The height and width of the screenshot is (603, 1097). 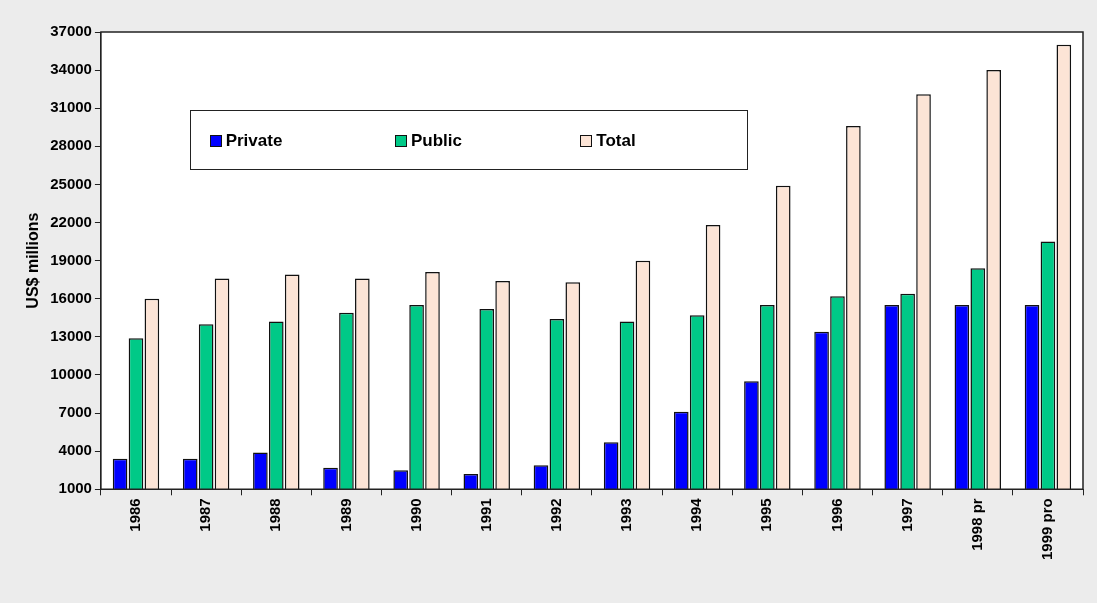 What do you see at coordinates (75, 488) in the screenshot?
I see `y-tick-label: 1000` at bounding box center [75, 488].